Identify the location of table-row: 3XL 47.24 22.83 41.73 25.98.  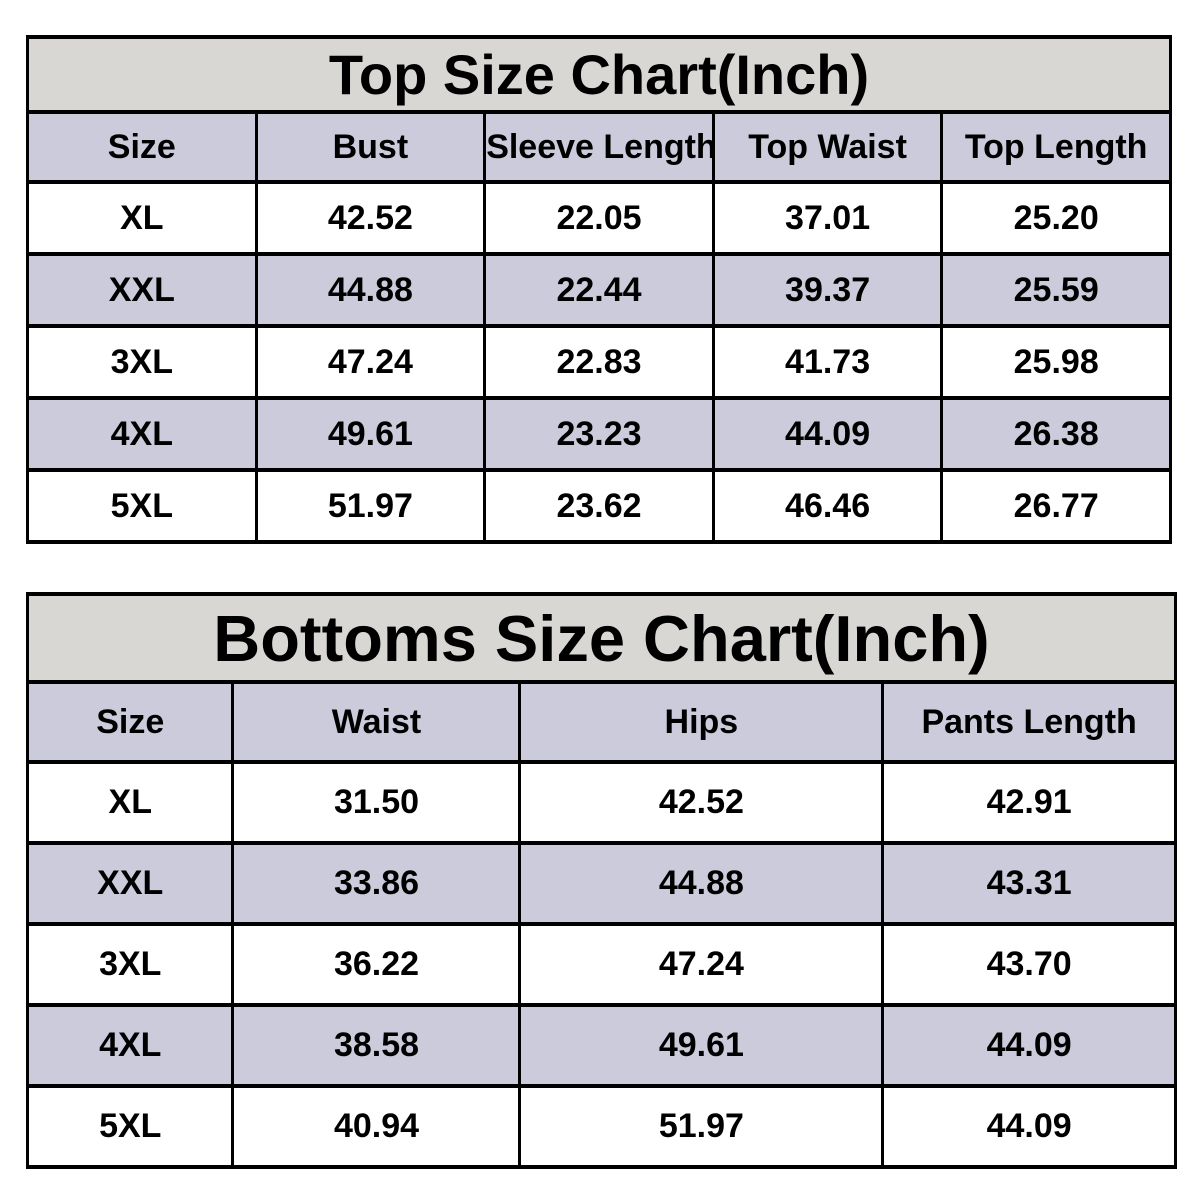
(599, 362).